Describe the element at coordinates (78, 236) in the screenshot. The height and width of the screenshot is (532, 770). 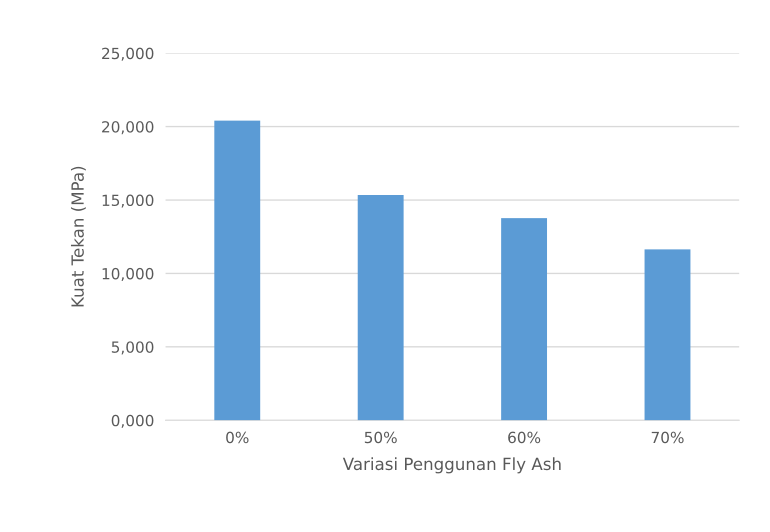
I see `y-axis-title: Kuat Tekan (MPa)` at that location.